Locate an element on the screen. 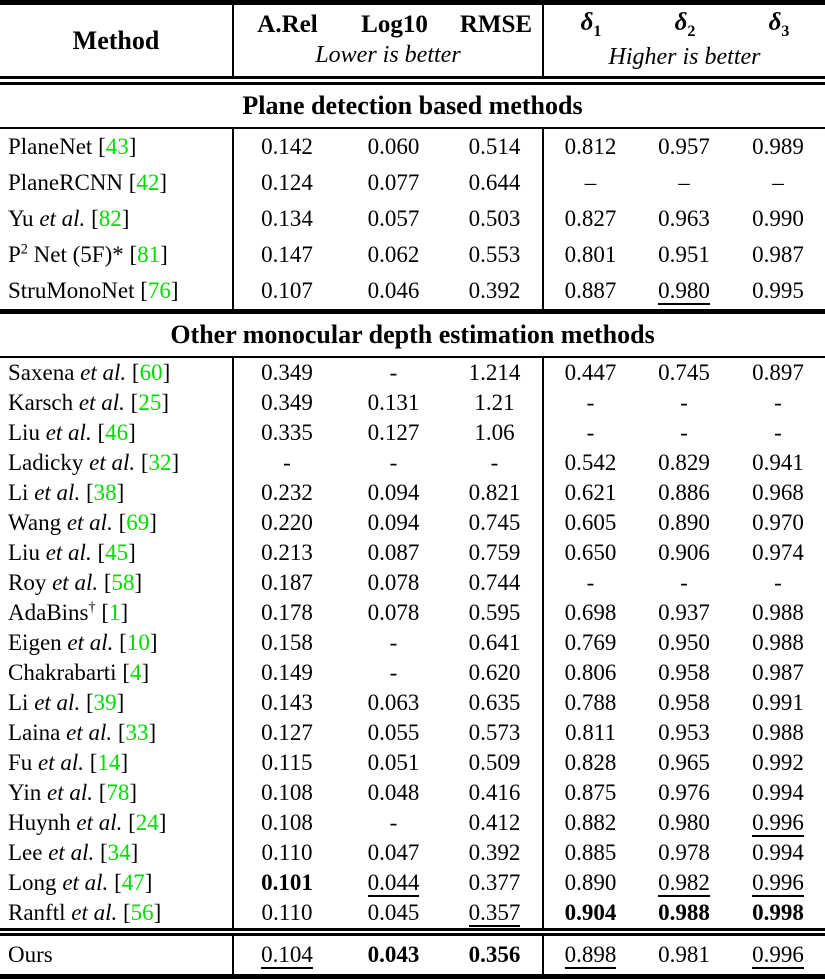  metric-cell: 0.060 is located at coordinates (393, 146).